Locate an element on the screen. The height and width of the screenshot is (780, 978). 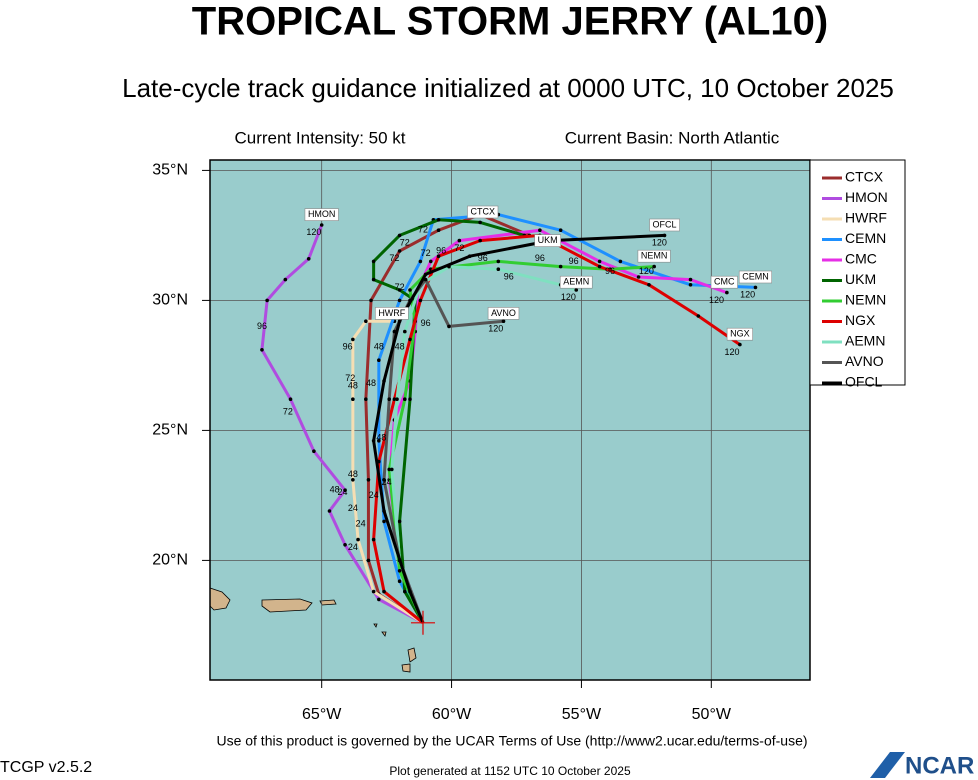
version: TCGP v2.5.2 is located at coordinates (46, 767).